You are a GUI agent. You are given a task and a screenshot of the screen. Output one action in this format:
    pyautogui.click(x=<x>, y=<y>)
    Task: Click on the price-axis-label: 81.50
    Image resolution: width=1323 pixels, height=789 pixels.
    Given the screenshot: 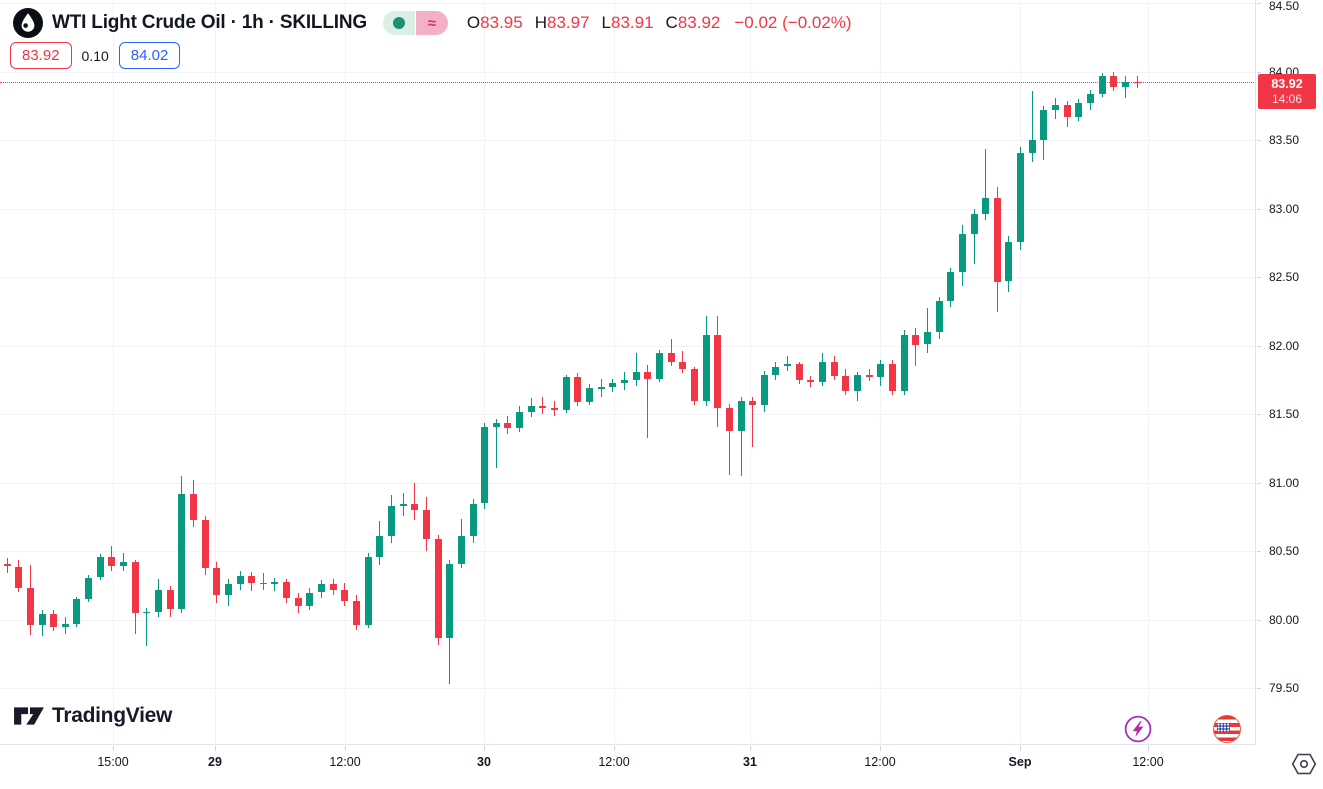 What is the action you would take?
    pyautogui.click(x=1284, y=414)
    